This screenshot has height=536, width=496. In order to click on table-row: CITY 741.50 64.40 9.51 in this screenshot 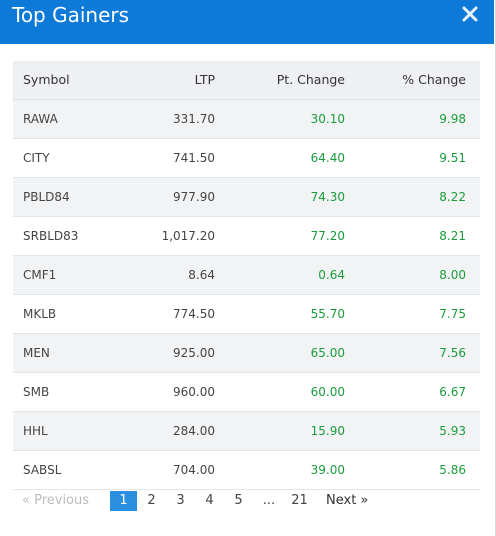, I will do `click(246, 158)`.